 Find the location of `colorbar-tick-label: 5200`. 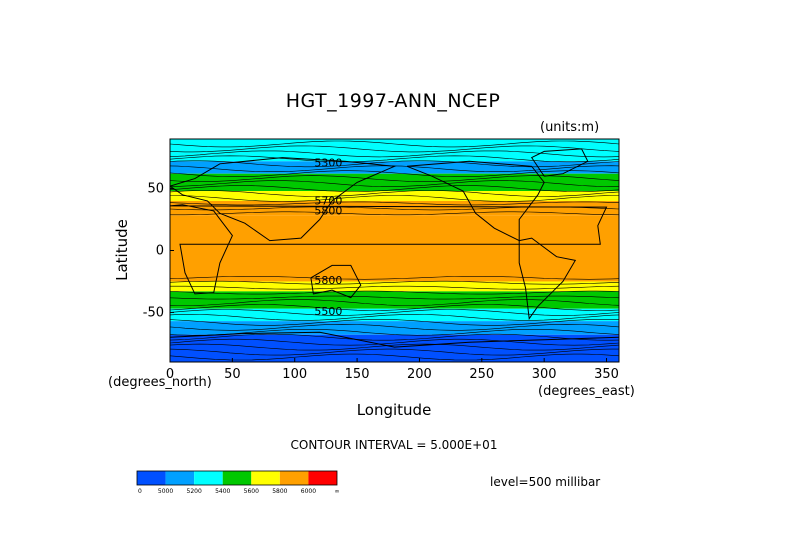

colorbar-tick-label: 5200 is located at coordinates (194, 491).